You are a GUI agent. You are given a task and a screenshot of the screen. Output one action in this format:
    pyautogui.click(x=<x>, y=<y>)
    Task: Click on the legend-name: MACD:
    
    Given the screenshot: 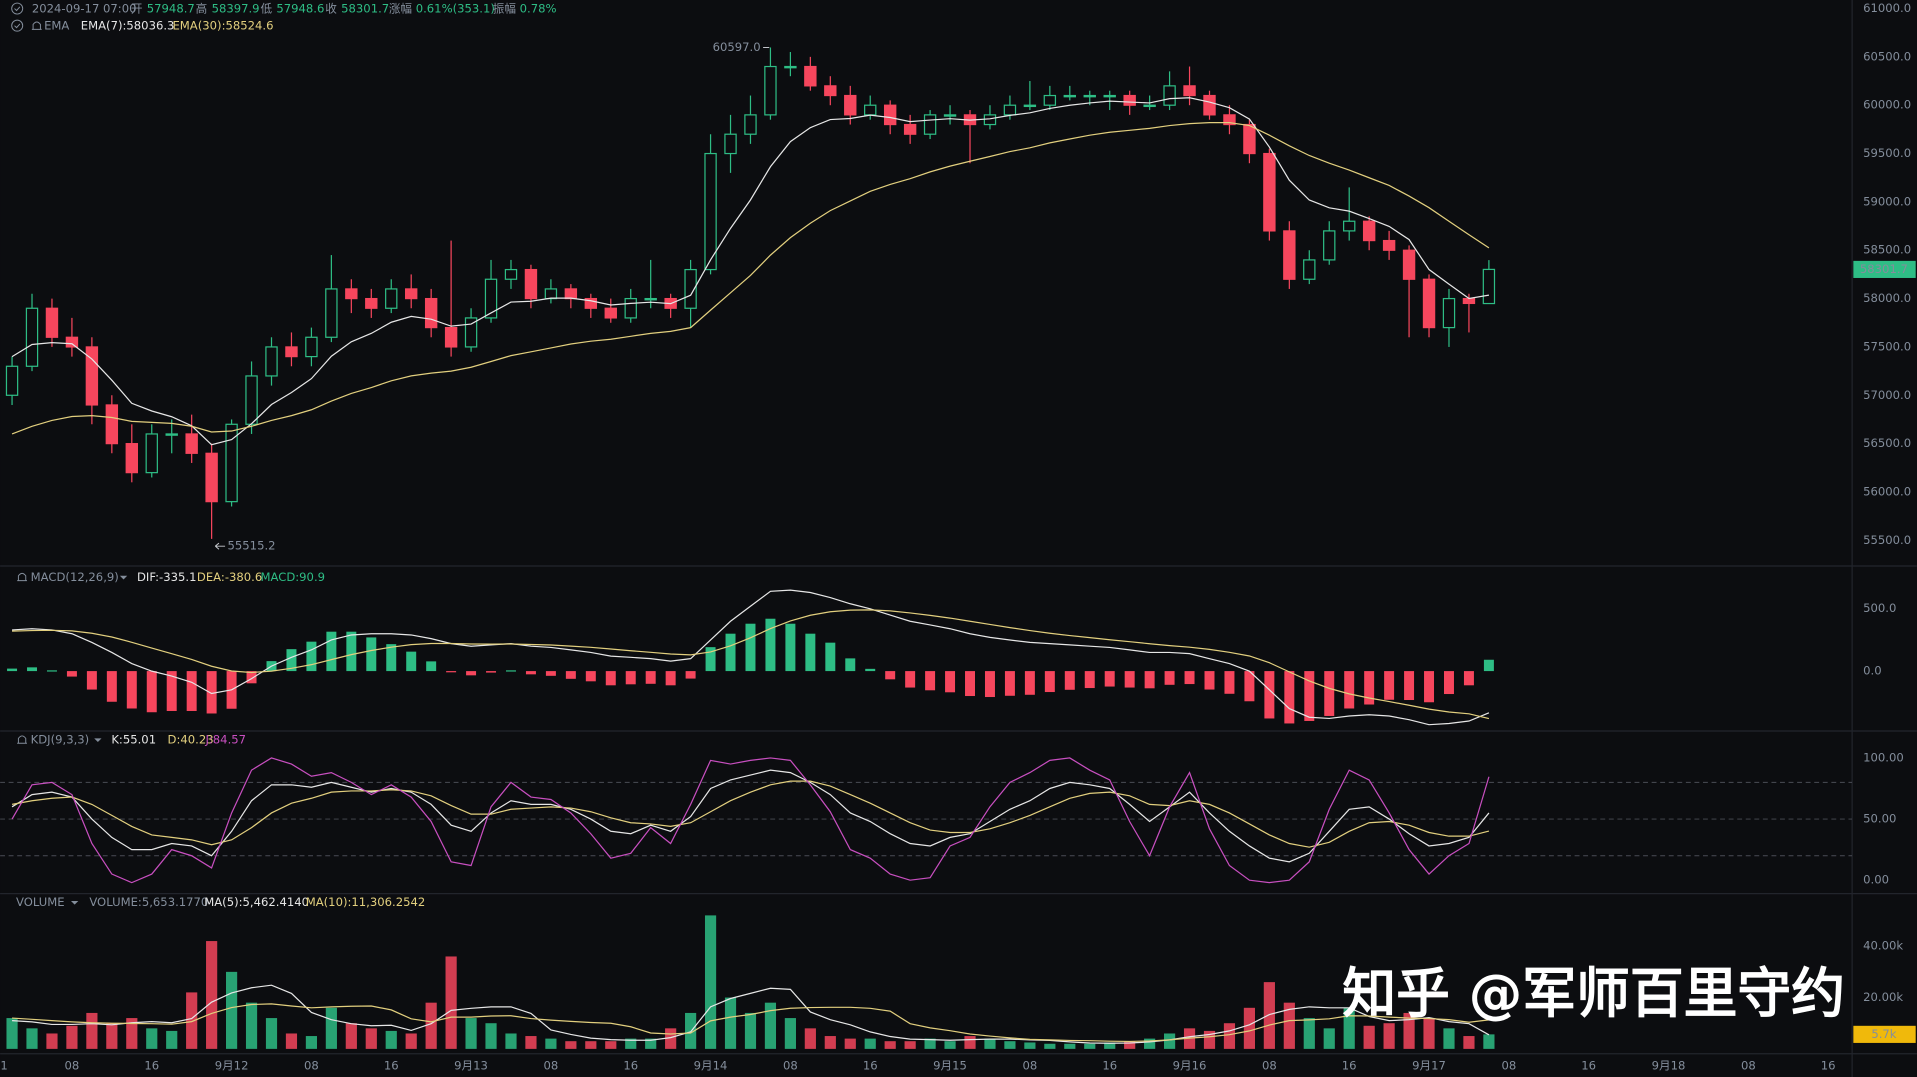 What is the action you would take?
    pyautogui.click(x=279, y=577)
    